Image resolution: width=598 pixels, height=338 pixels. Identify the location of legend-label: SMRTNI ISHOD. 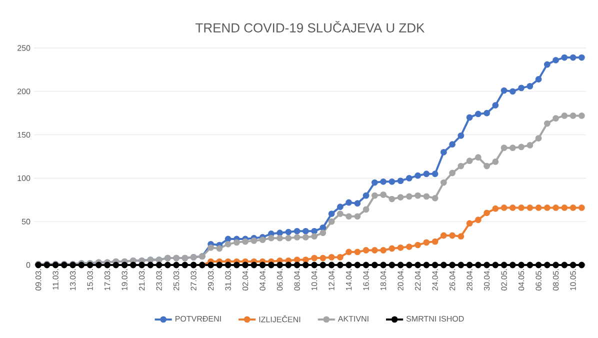
(435, 319).